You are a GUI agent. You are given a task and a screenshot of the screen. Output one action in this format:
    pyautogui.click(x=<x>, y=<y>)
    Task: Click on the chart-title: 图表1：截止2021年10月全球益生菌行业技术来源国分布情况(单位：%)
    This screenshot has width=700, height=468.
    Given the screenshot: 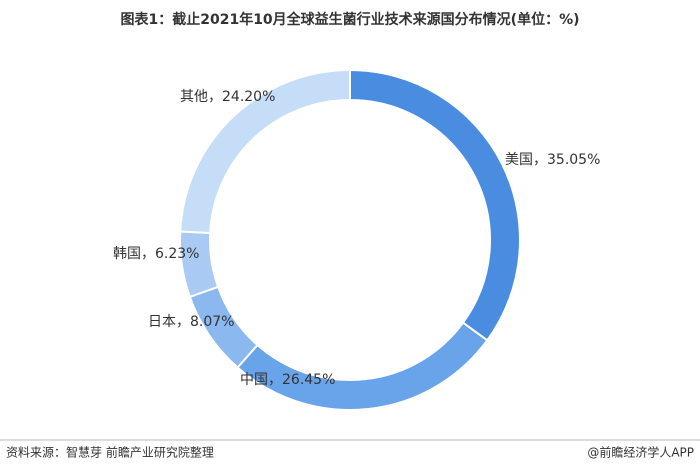 What is the action you would take?
    pyautogui.click(x=349, y=19)
    